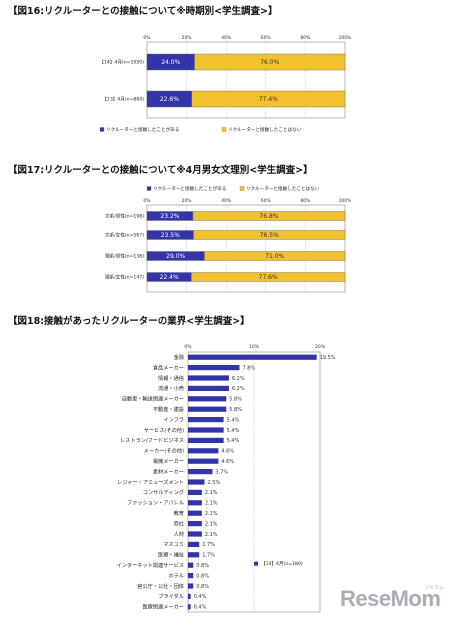  I want to click on category-label: 官公庁・公社・団体, so click(161, 586).